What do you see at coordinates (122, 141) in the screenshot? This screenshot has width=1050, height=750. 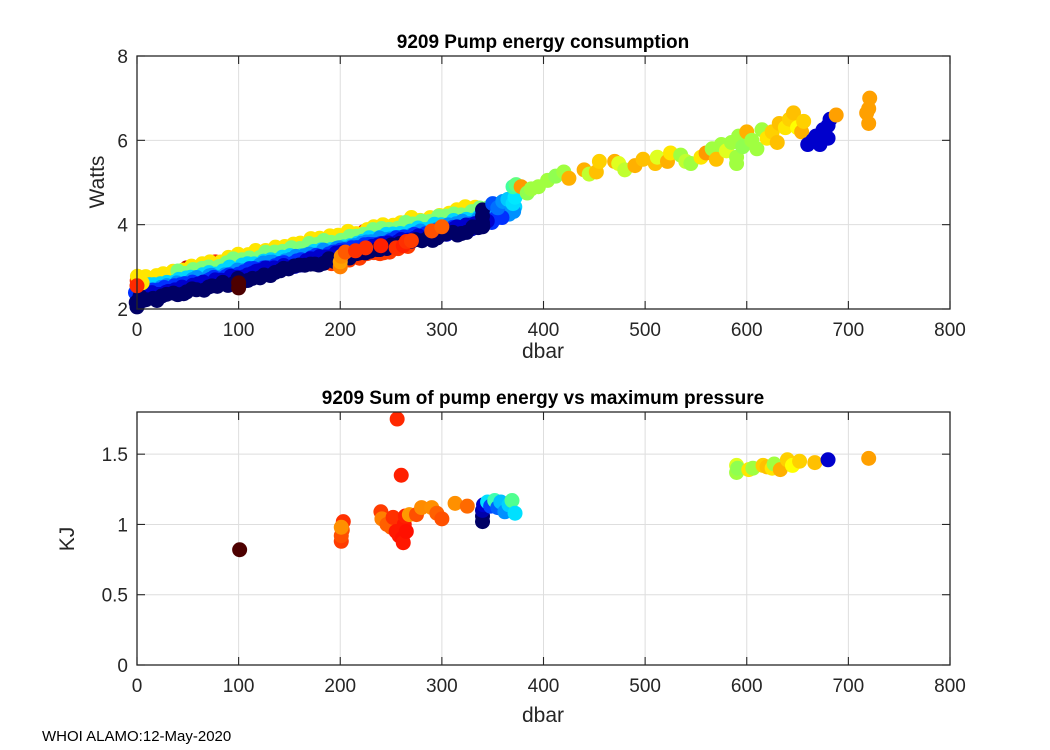 I see `top-y-tick-label: 6` at bounding box center [122, 141].